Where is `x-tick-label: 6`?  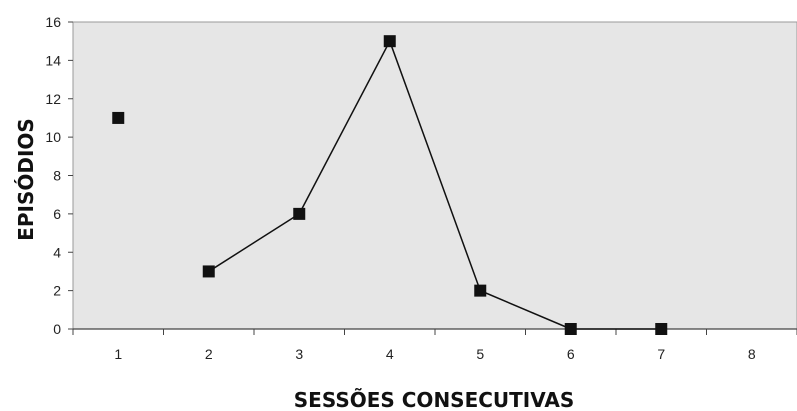 x-tick-label: 6 is located at coordinates (571, 354).